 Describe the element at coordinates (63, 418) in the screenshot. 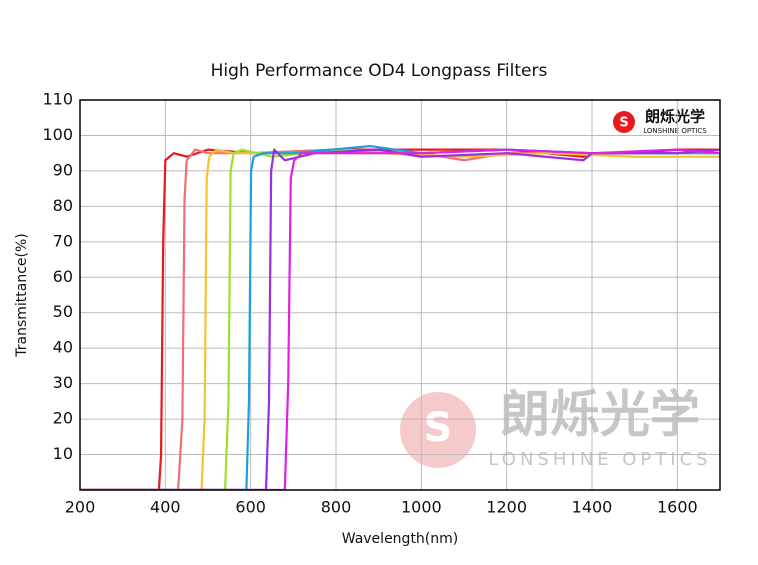

I see `y-tick-label: 20` at that location.